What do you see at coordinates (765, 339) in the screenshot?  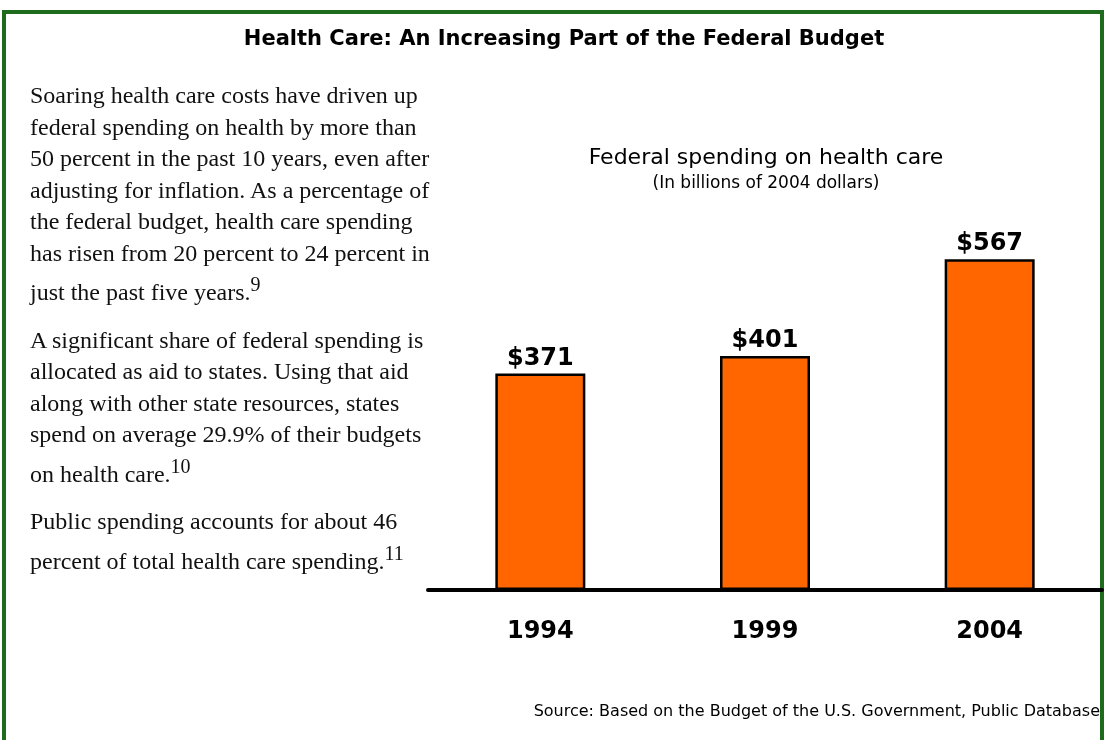 I see `data-label: $401` at bounding box center [765, 339].